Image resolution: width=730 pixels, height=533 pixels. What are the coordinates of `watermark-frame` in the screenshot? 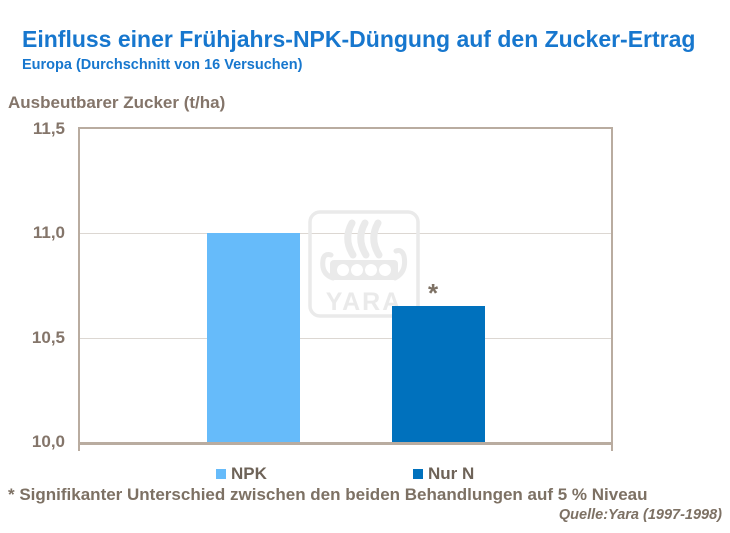 It's located at (364, 264).